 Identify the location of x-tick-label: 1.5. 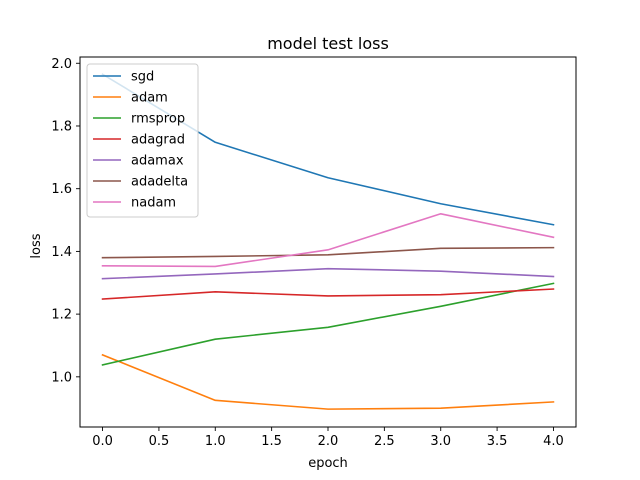
(271, 441).